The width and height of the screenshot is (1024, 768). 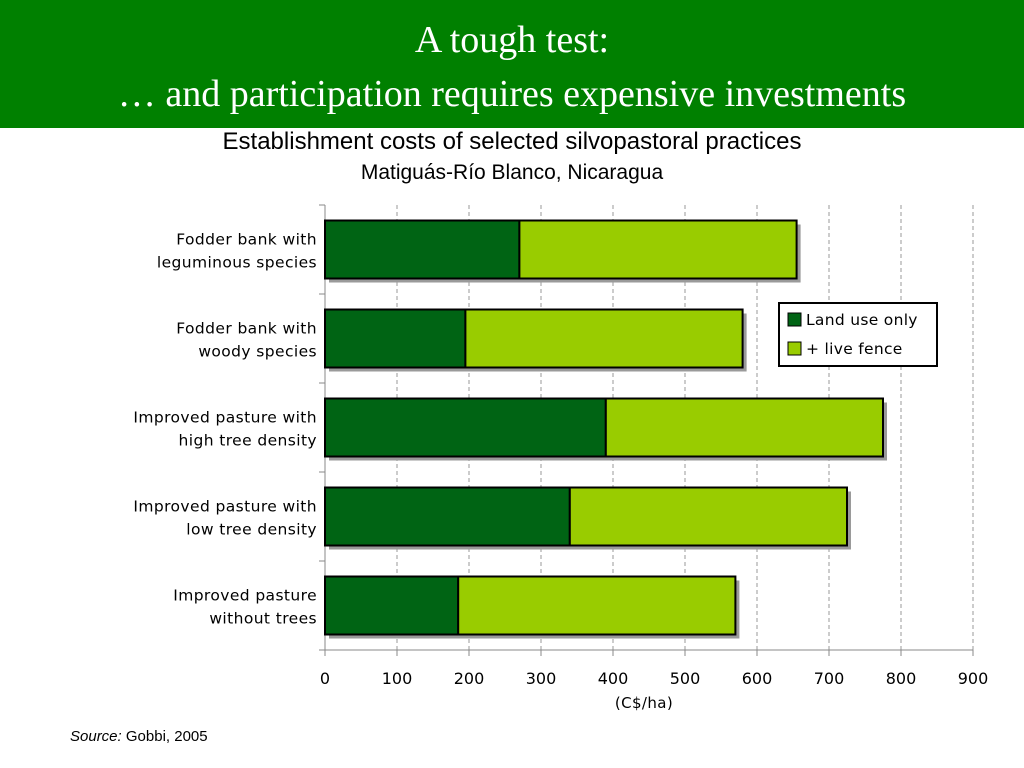 I want to click on category-label-line: woody species, so click(x=257, y=352).